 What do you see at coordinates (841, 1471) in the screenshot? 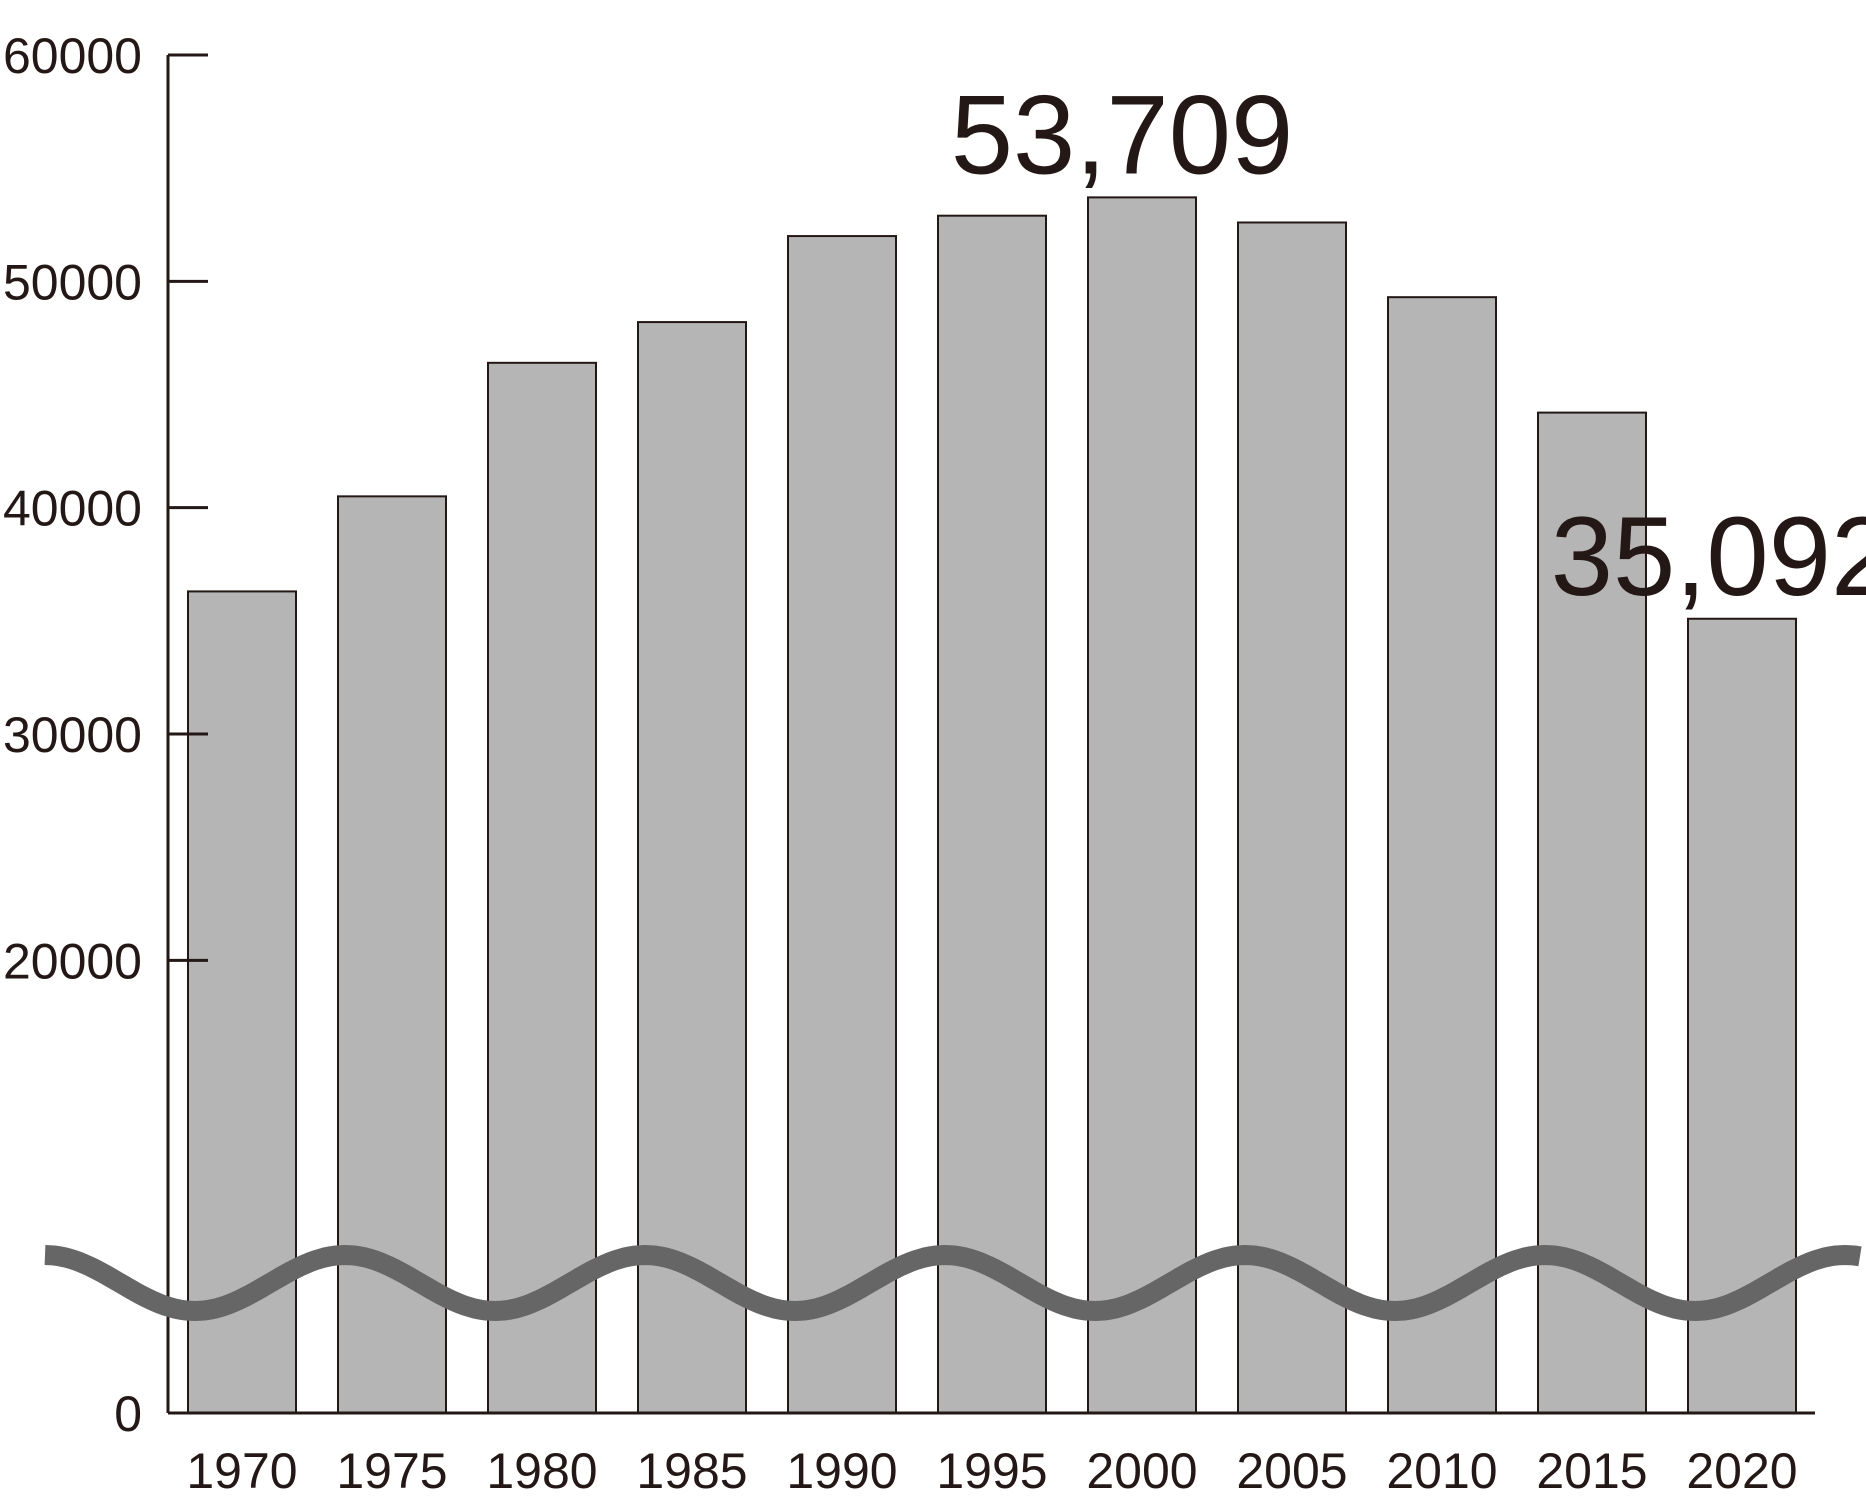
I see `x-tick-label-1990: 1990` at bounding box center [841, 1471].